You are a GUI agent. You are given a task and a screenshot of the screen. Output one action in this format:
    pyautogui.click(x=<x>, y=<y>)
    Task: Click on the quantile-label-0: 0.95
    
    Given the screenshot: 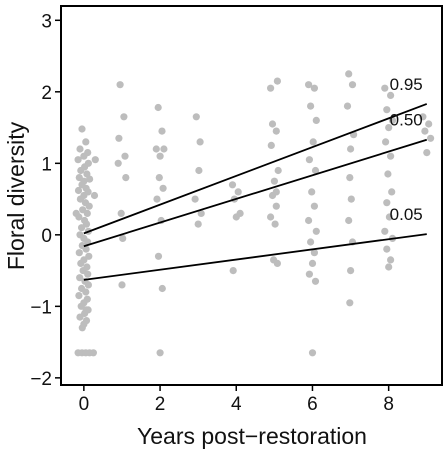 What is the action you would take?
    pyautogui.click(x=406, y=84)
    